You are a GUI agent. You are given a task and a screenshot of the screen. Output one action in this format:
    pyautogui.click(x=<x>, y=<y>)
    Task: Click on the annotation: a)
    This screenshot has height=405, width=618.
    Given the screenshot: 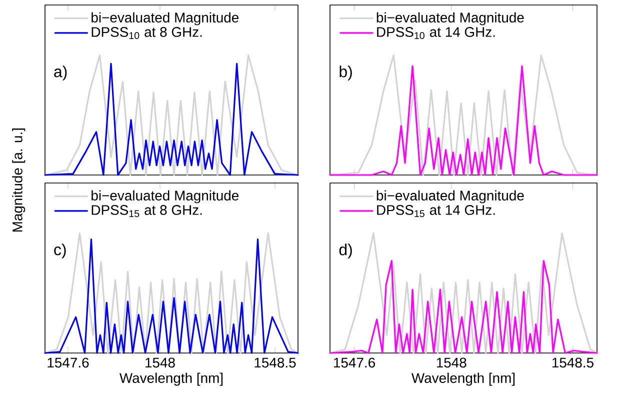 What is the action you would take?
    pyautogui.click(x=60, y=73)
    